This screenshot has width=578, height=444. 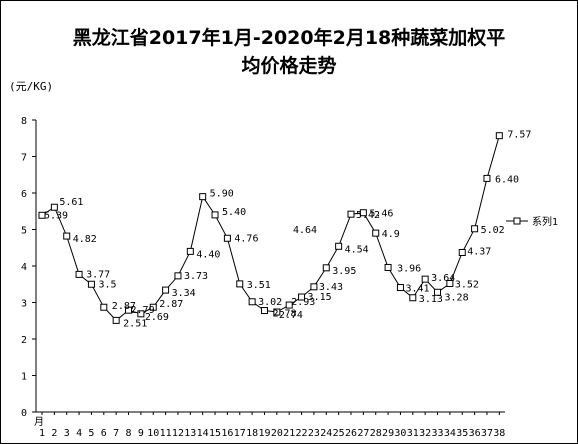 What do you see at coordinates (98, 274) in the screenshot?
I see `data-label: 3.77` at bounding box center [98, 274].